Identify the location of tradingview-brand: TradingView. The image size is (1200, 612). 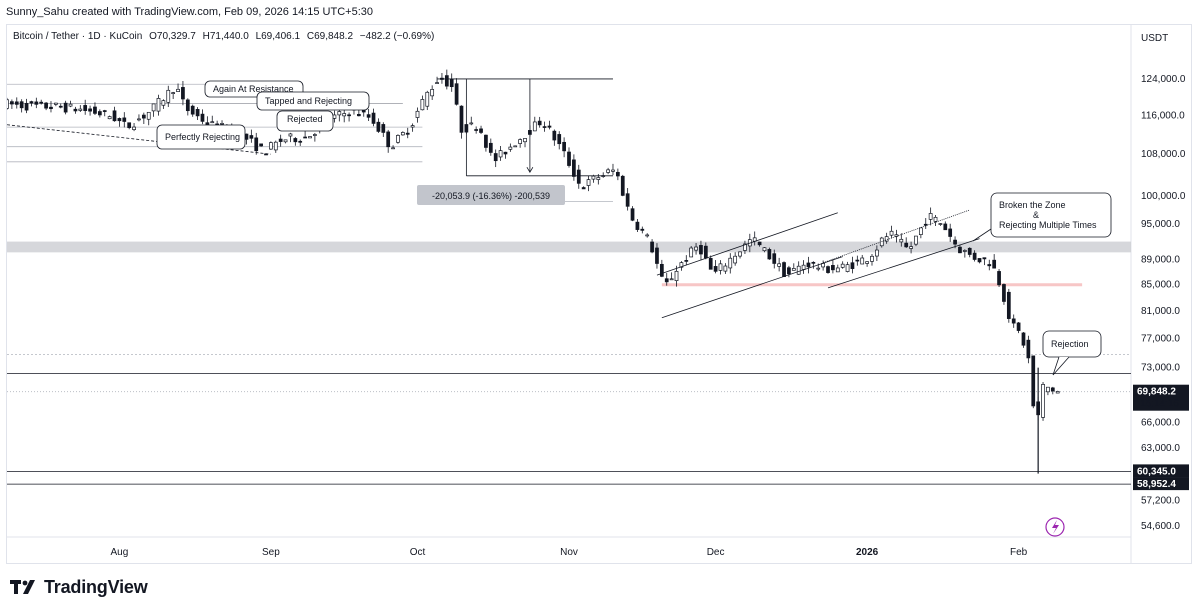
(96, 586).